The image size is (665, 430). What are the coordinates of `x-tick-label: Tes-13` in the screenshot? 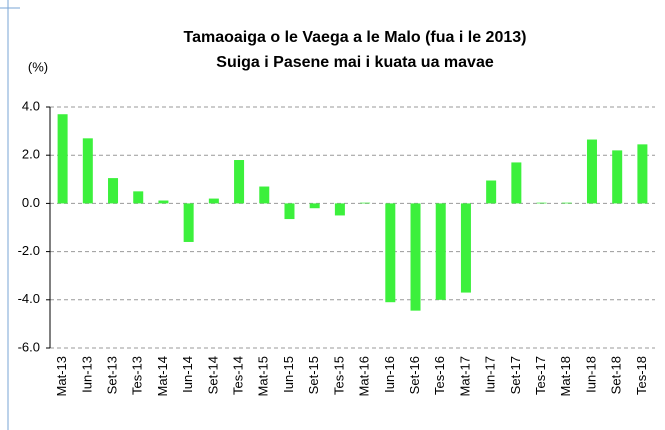 It's located at (137, 375).